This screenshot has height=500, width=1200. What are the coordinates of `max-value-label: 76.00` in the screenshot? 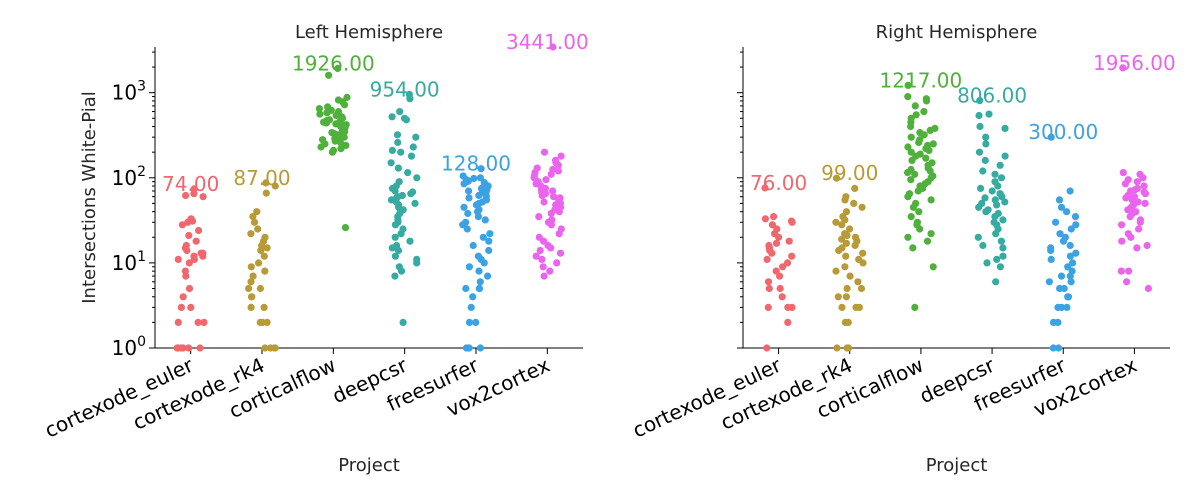 It's located at (778, 183).